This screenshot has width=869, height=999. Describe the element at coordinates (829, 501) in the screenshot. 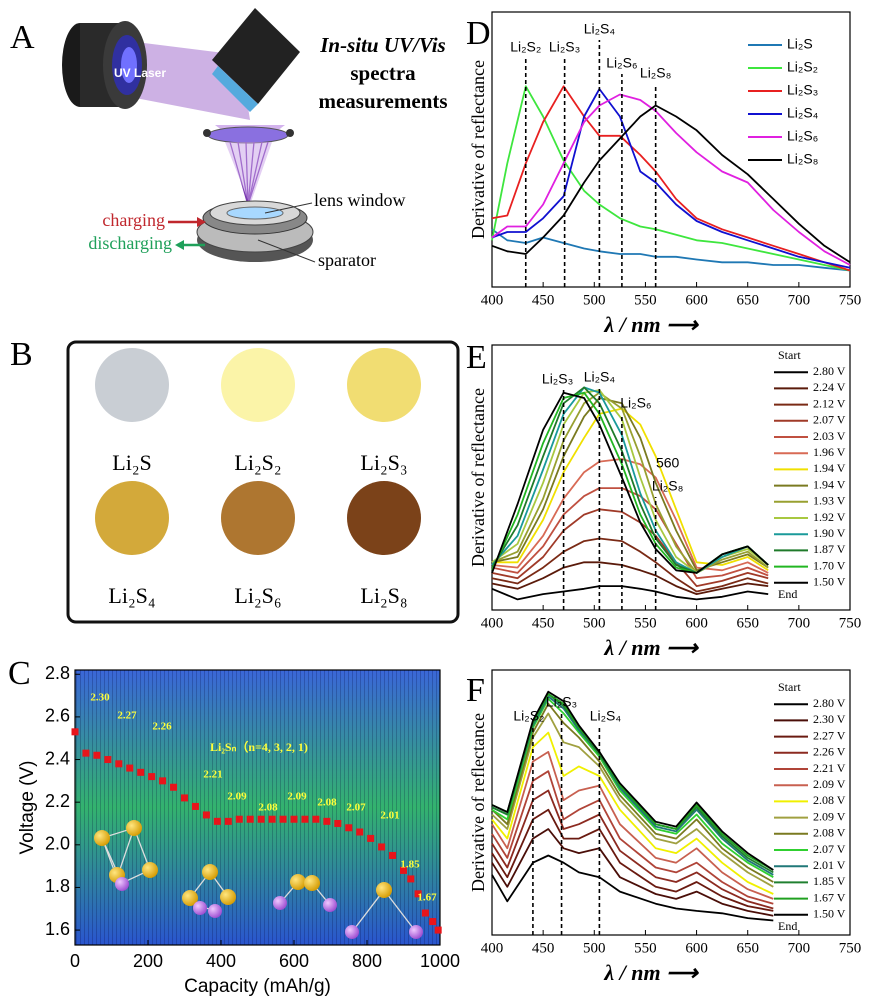

I see `legend-label: 1.93 V` at that location.